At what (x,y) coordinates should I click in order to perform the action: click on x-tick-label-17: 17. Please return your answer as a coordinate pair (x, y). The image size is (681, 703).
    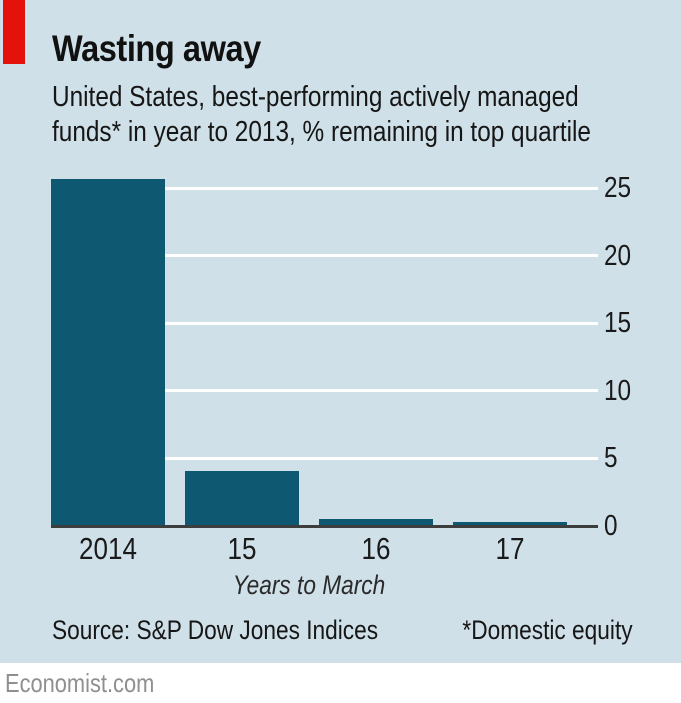
    Looking at the image, I should click on (510, 548).